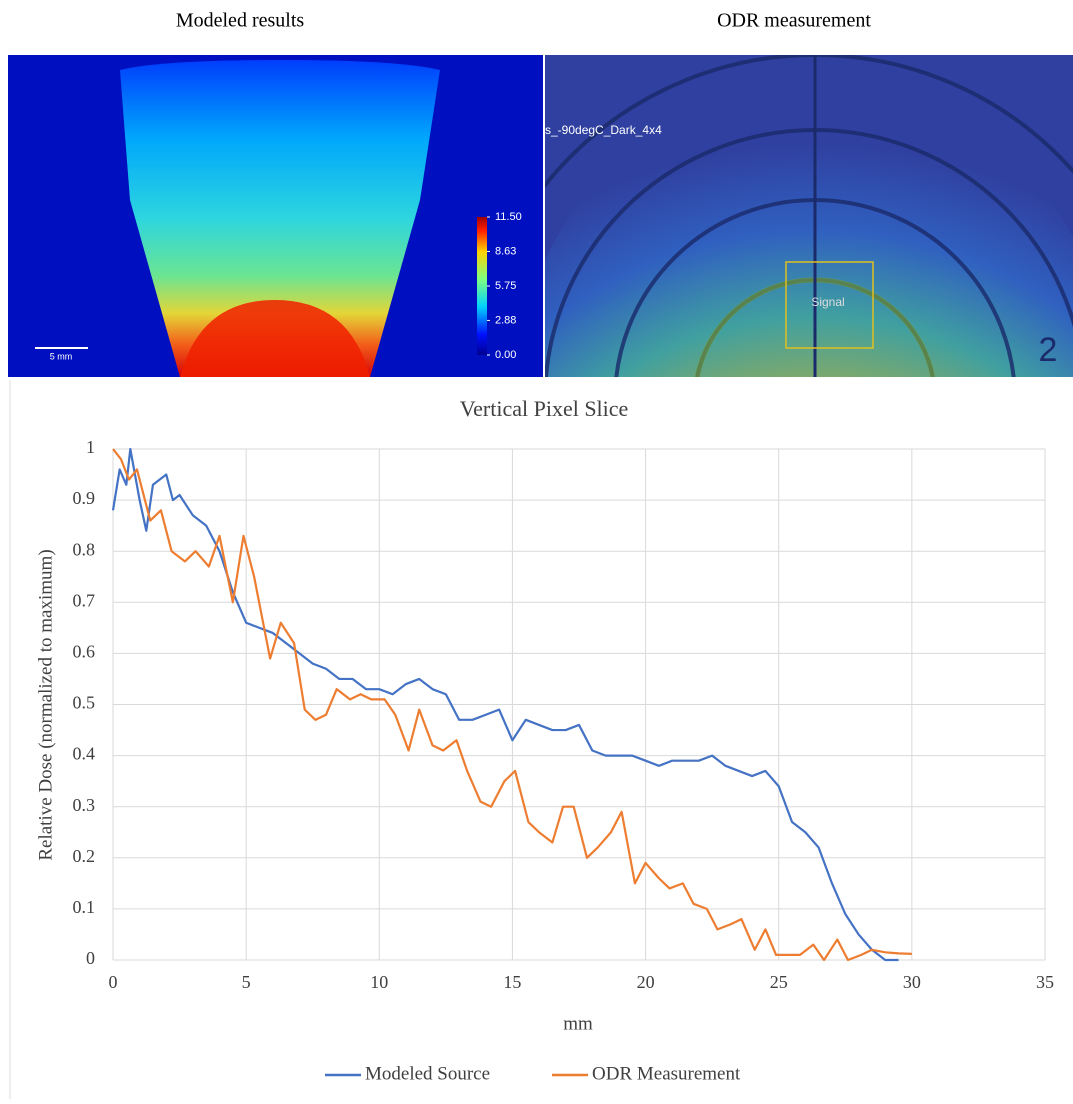 This screenshot has height=1104, width=1073. Describe the element at coordinates (84, 600) in the screenshot. I see `y-tick-label: 0.7` at that location.